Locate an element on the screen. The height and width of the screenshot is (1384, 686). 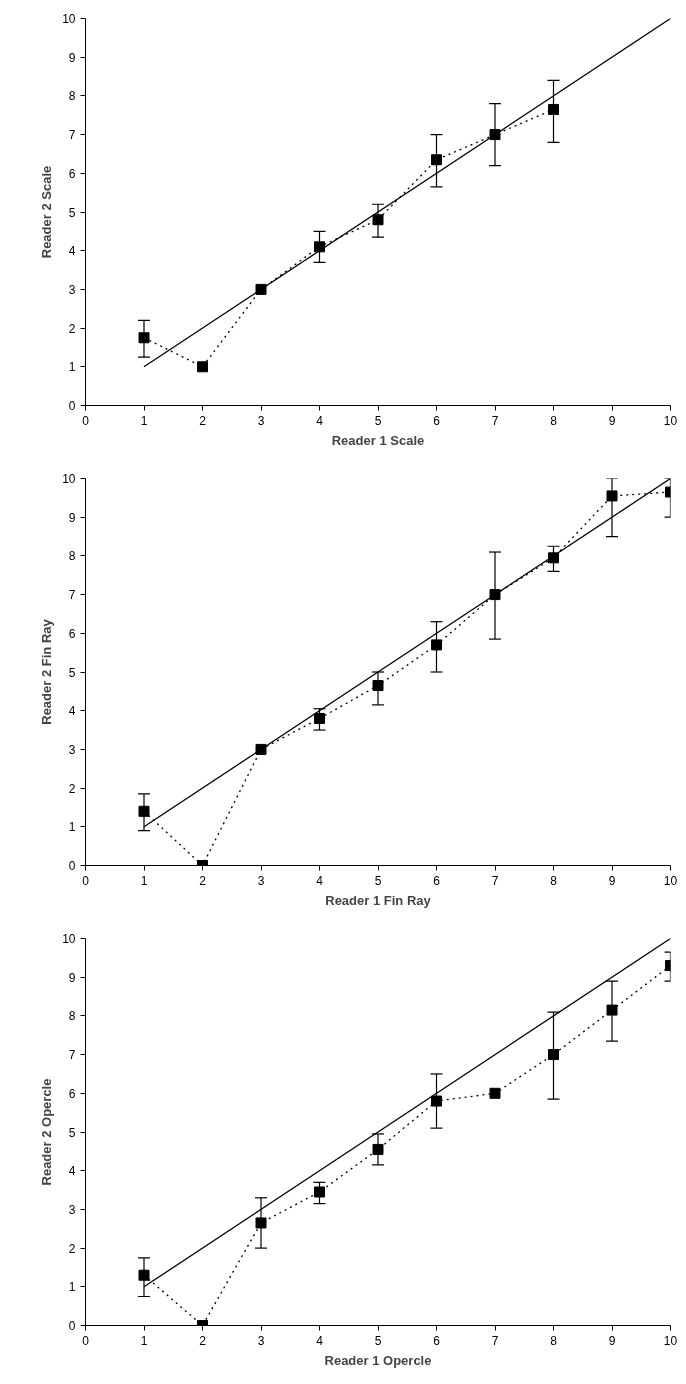
y-axis-title: Reader 2 Opercle is located at coordinates (47, 1132).